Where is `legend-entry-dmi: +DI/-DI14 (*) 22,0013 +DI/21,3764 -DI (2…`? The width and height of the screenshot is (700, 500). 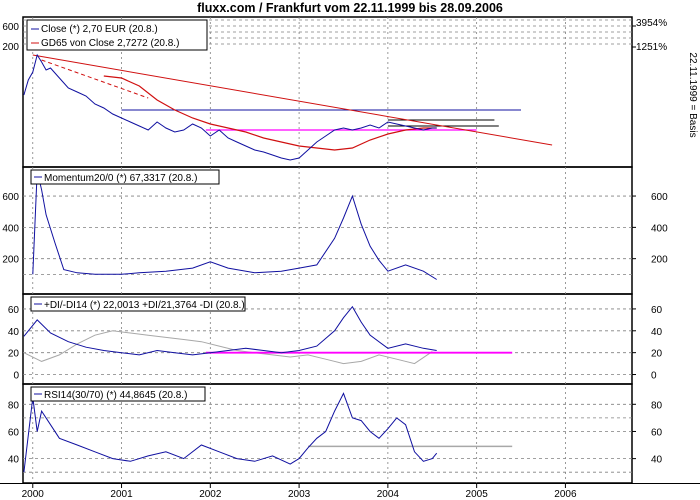 legend-entry-dmi: +DI/-DI14 (*) 22,0013 +DI/21,3764 -DI (2… is located at coordinates (144, 305).